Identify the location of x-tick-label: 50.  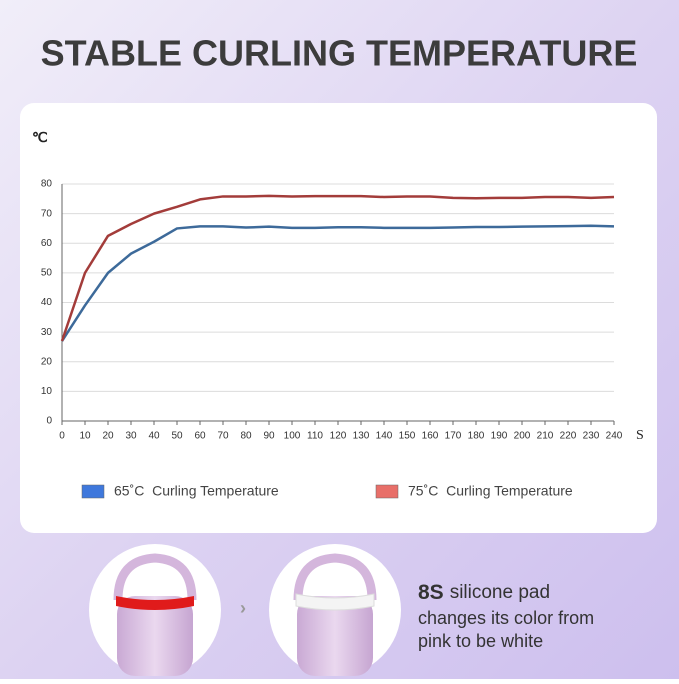
(177, 436).